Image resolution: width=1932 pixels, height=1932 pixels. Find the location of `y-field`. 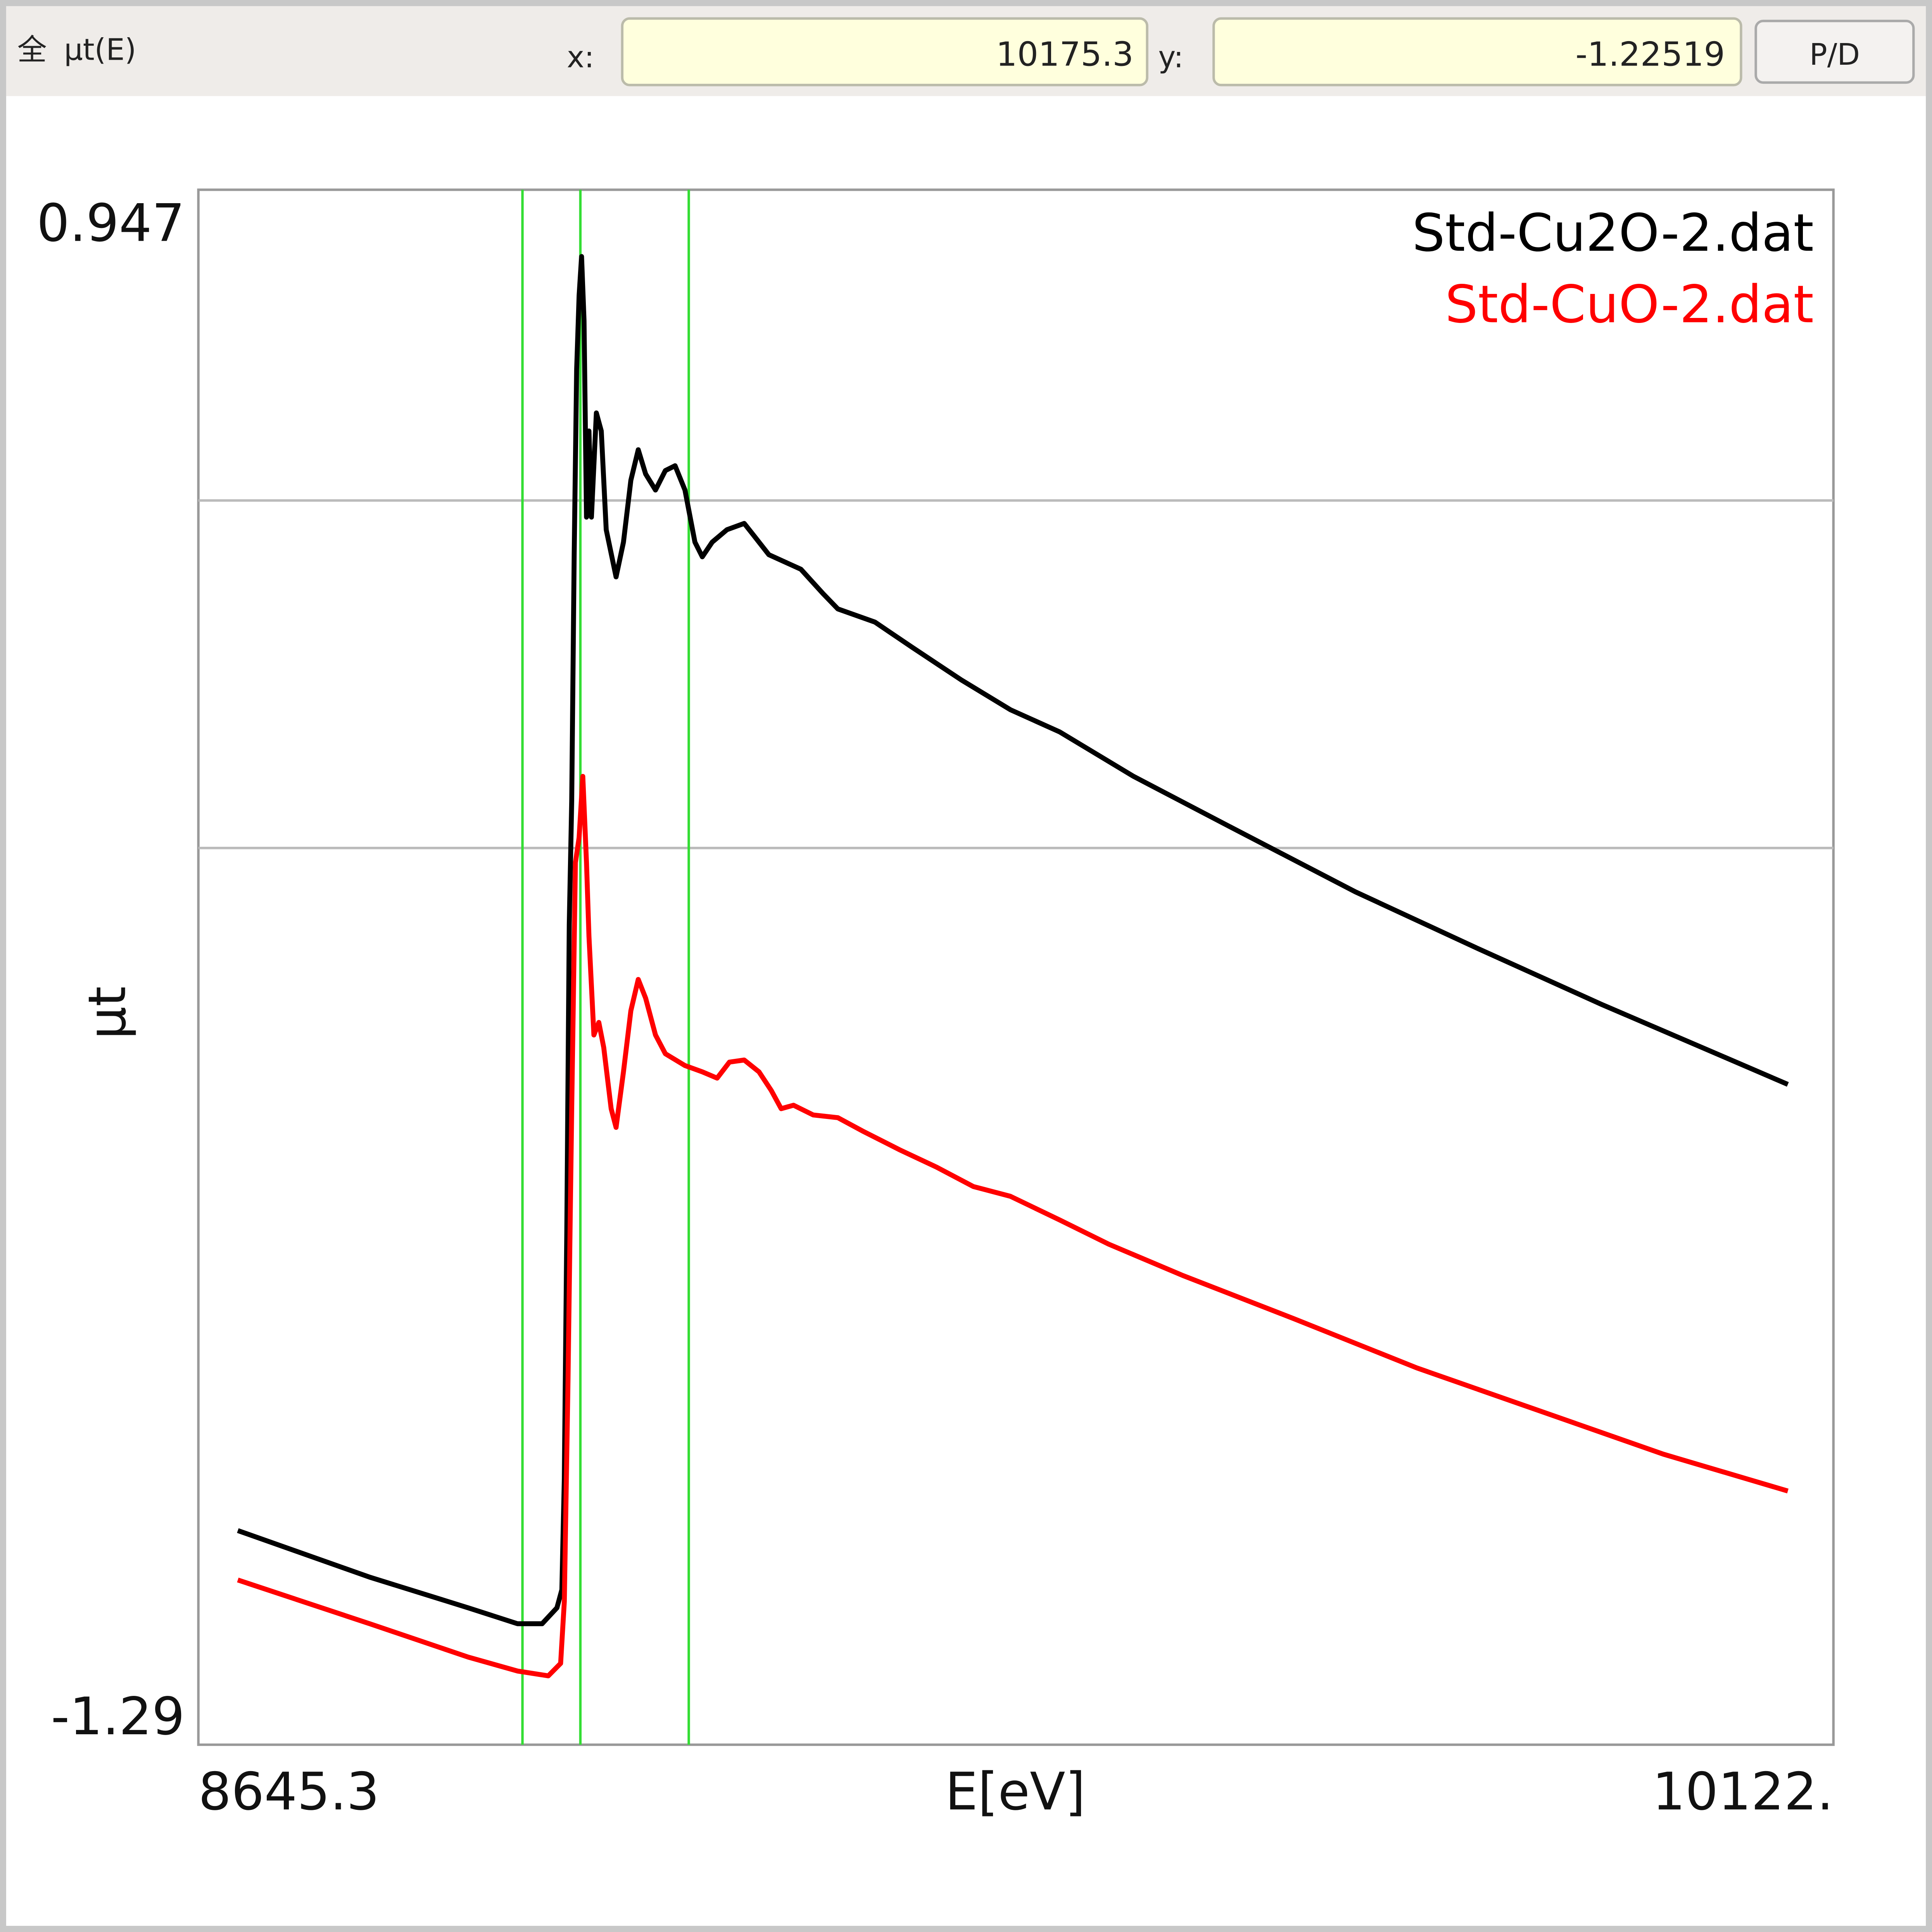

y-field is located at coordinates (1477, 51).